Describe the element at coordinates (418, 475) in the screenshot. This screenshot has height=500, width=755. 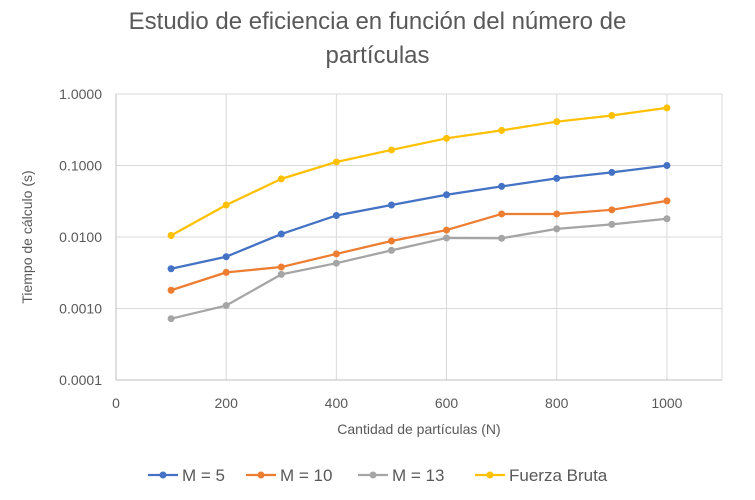
I see `legend-label: M = 13` at that location.